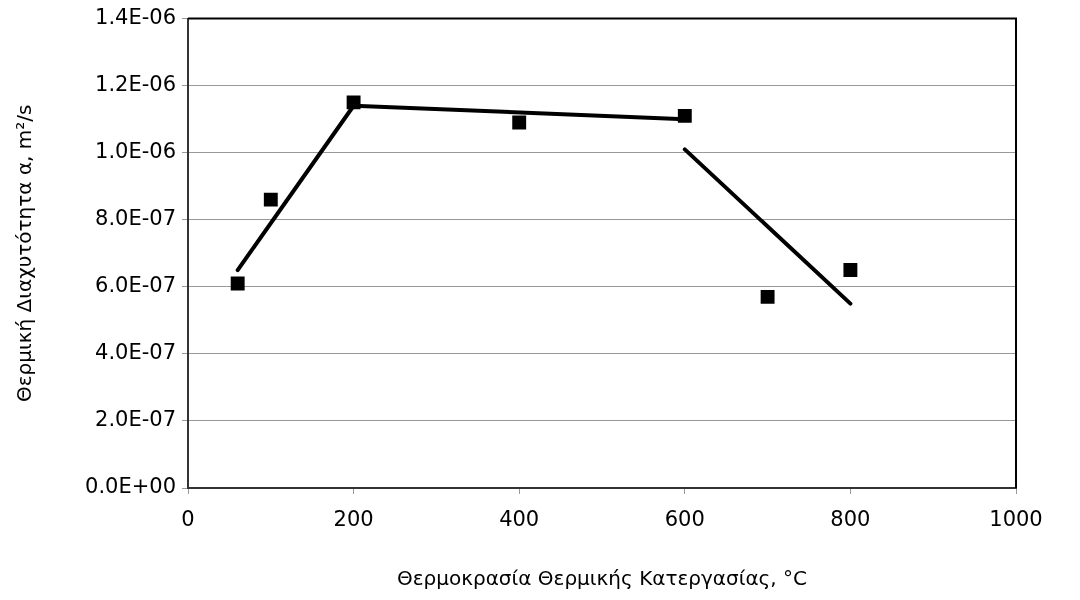 Image resolution: width=1080 pixels, height=600 pixels. Describe the element at coordinates (135, 352) in the screenshot. I see `y-tick-label: 4.0E-07` at that location.